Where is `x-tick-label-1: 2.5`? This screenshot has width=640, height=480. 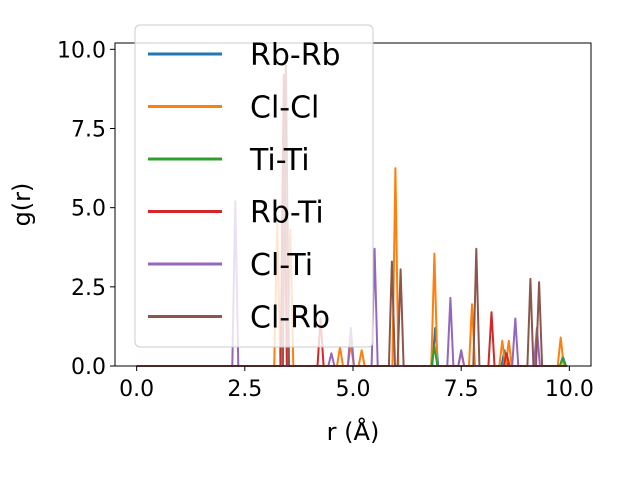 x-tick-label-1: 2.5 is located at coordinates (244, 389).